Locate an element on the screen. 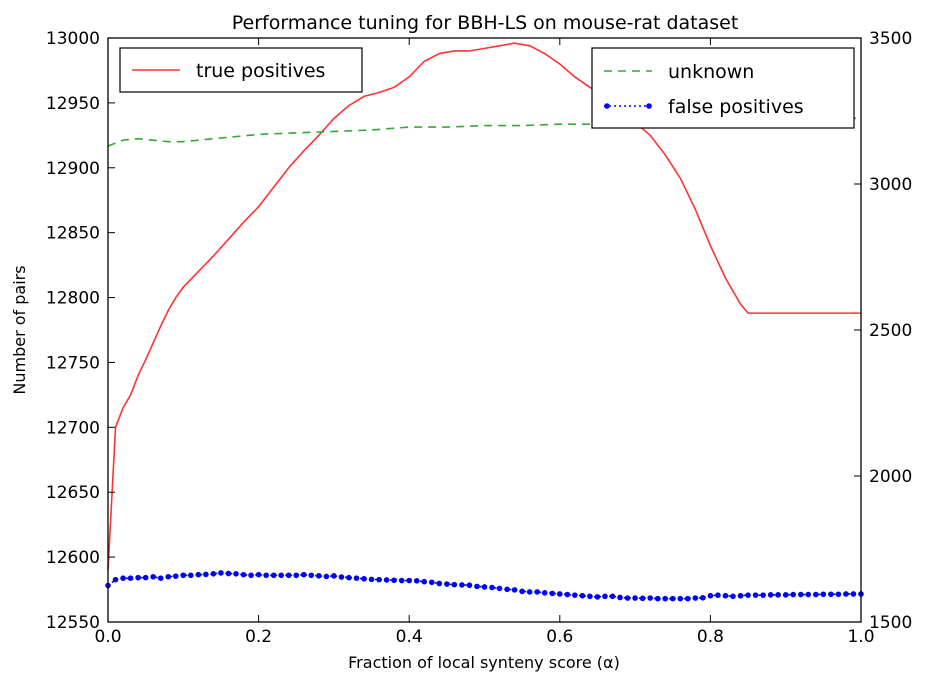 The image size is (925, 679). y-tick-label-left: 12650 is located at coordinates (73, 493).